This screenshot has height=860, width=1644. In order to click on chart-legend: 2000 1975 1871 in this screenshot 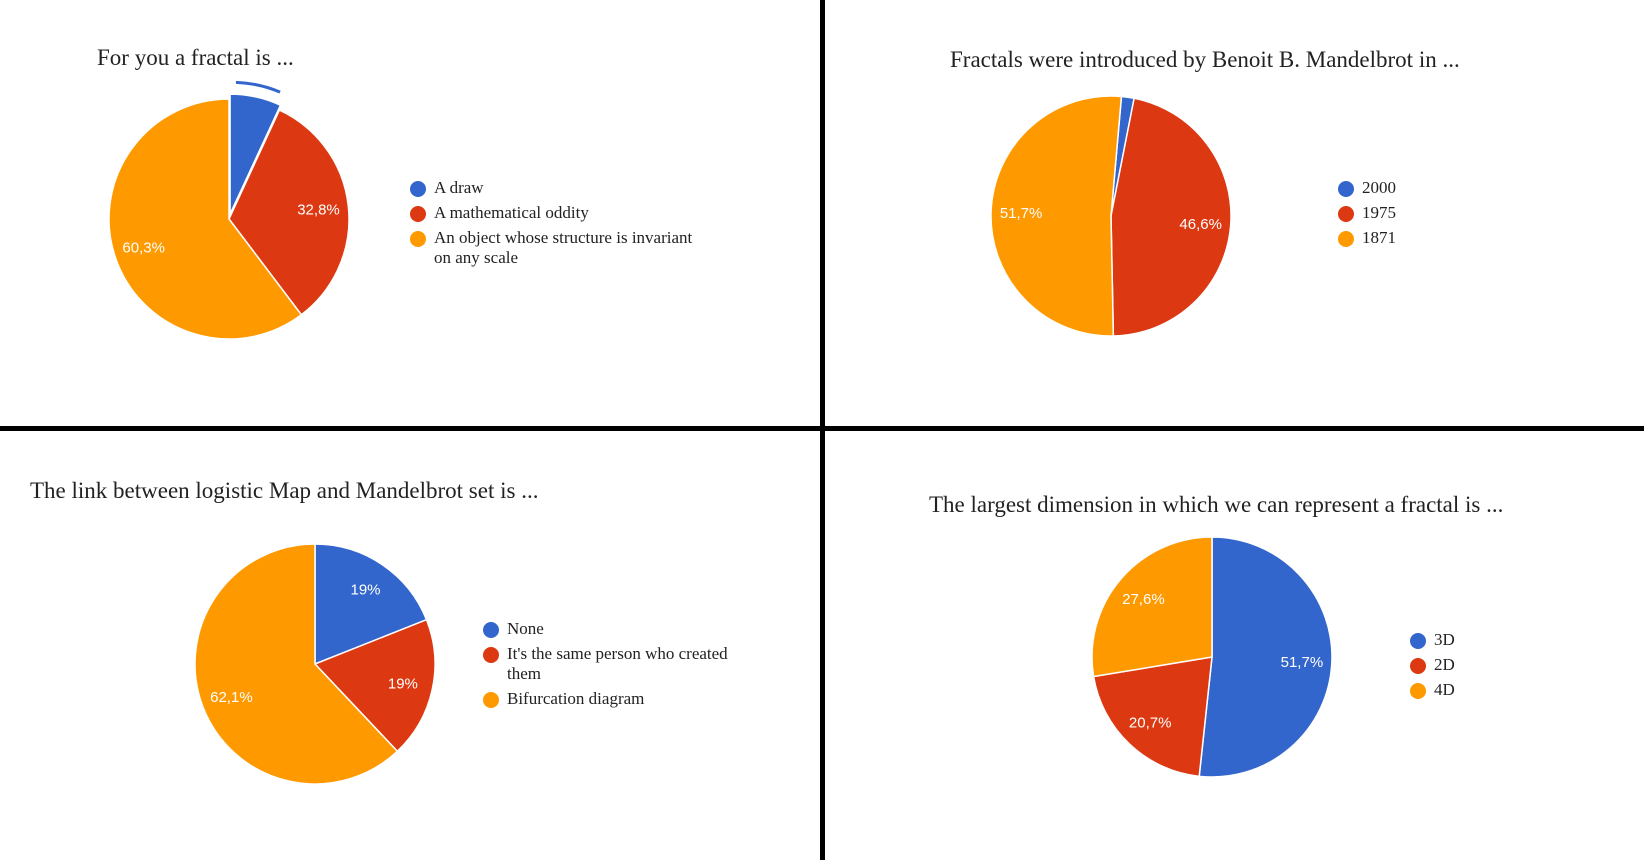, I will do `click(1438, 215)`.